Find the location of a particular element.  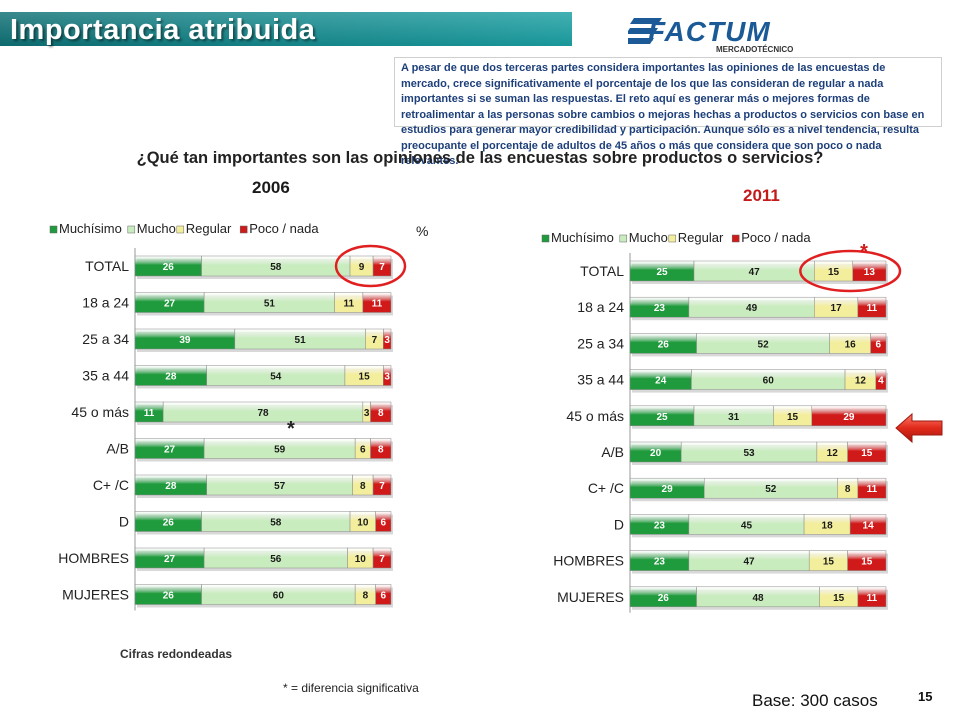

rounded-note: Cifras redondeadas is located at coordinates (176, 654).